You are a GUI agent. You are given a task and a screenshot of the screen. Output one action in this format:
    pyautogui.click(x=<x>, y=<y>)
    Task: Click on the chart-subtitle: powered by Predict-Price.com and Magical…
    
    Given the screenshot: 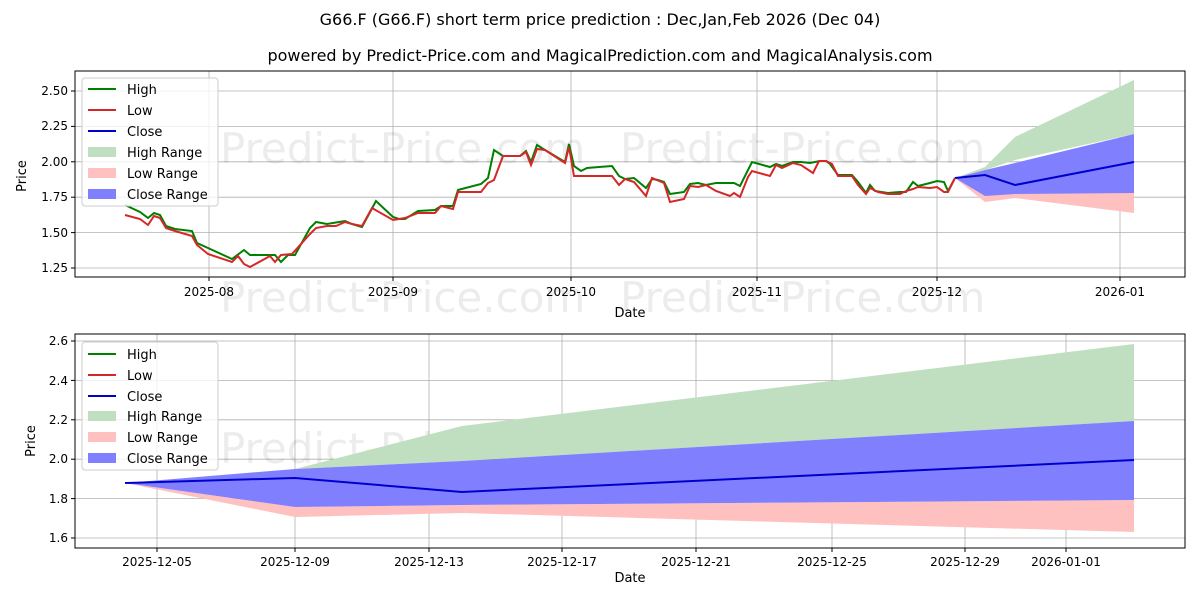 What is the action you would take?
    pyautogui.click(x=600, y=55)
    